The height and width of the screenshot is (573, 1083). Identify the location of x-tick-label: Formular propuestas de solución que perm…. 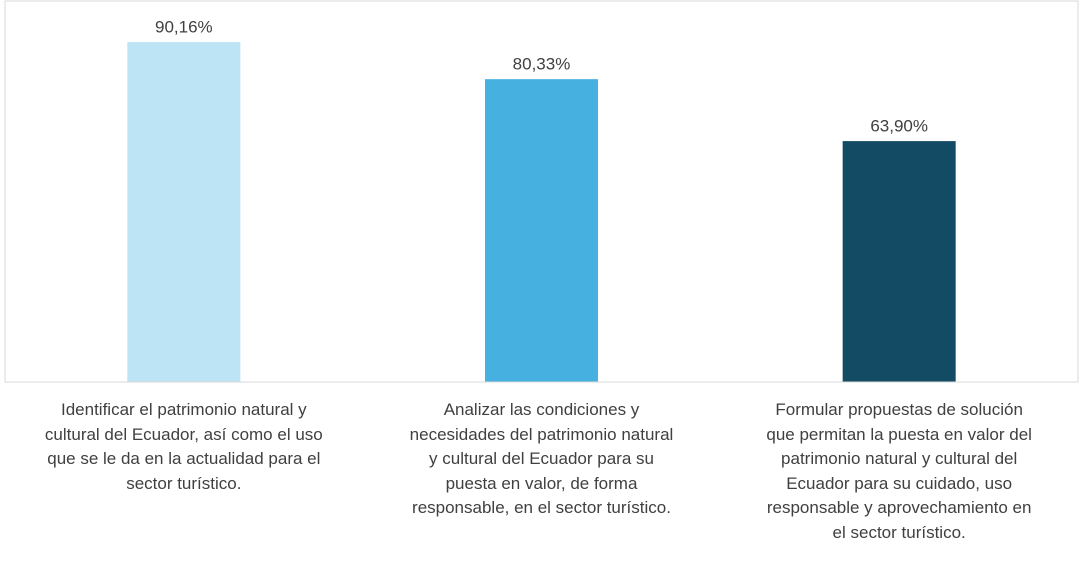
(899, 471).